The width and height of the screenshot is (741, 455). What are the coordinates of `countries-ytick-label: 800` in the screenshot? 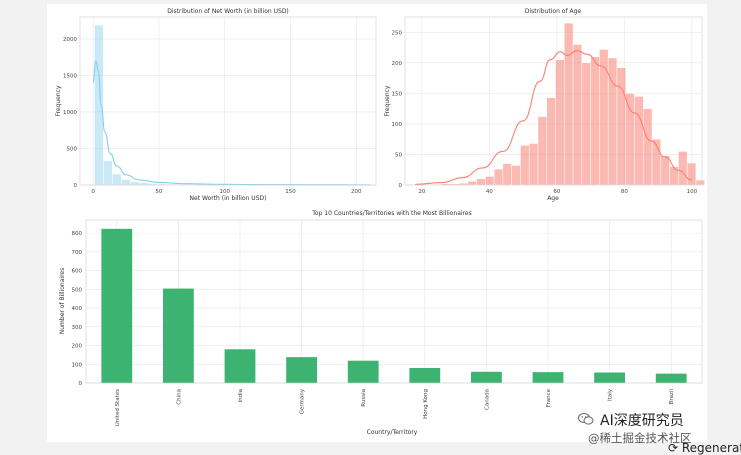 It's located at (77, 234).